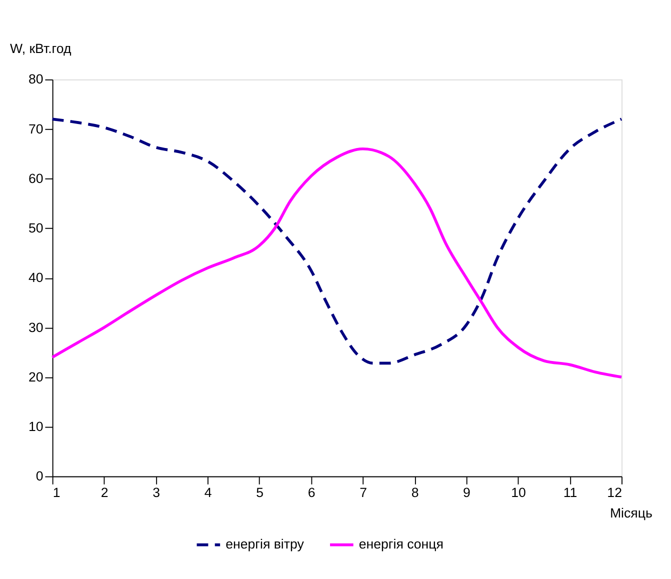  Describe the element at coordinates (518, 492) in the screenshot. I see `x-tick-label: 10` at that location.